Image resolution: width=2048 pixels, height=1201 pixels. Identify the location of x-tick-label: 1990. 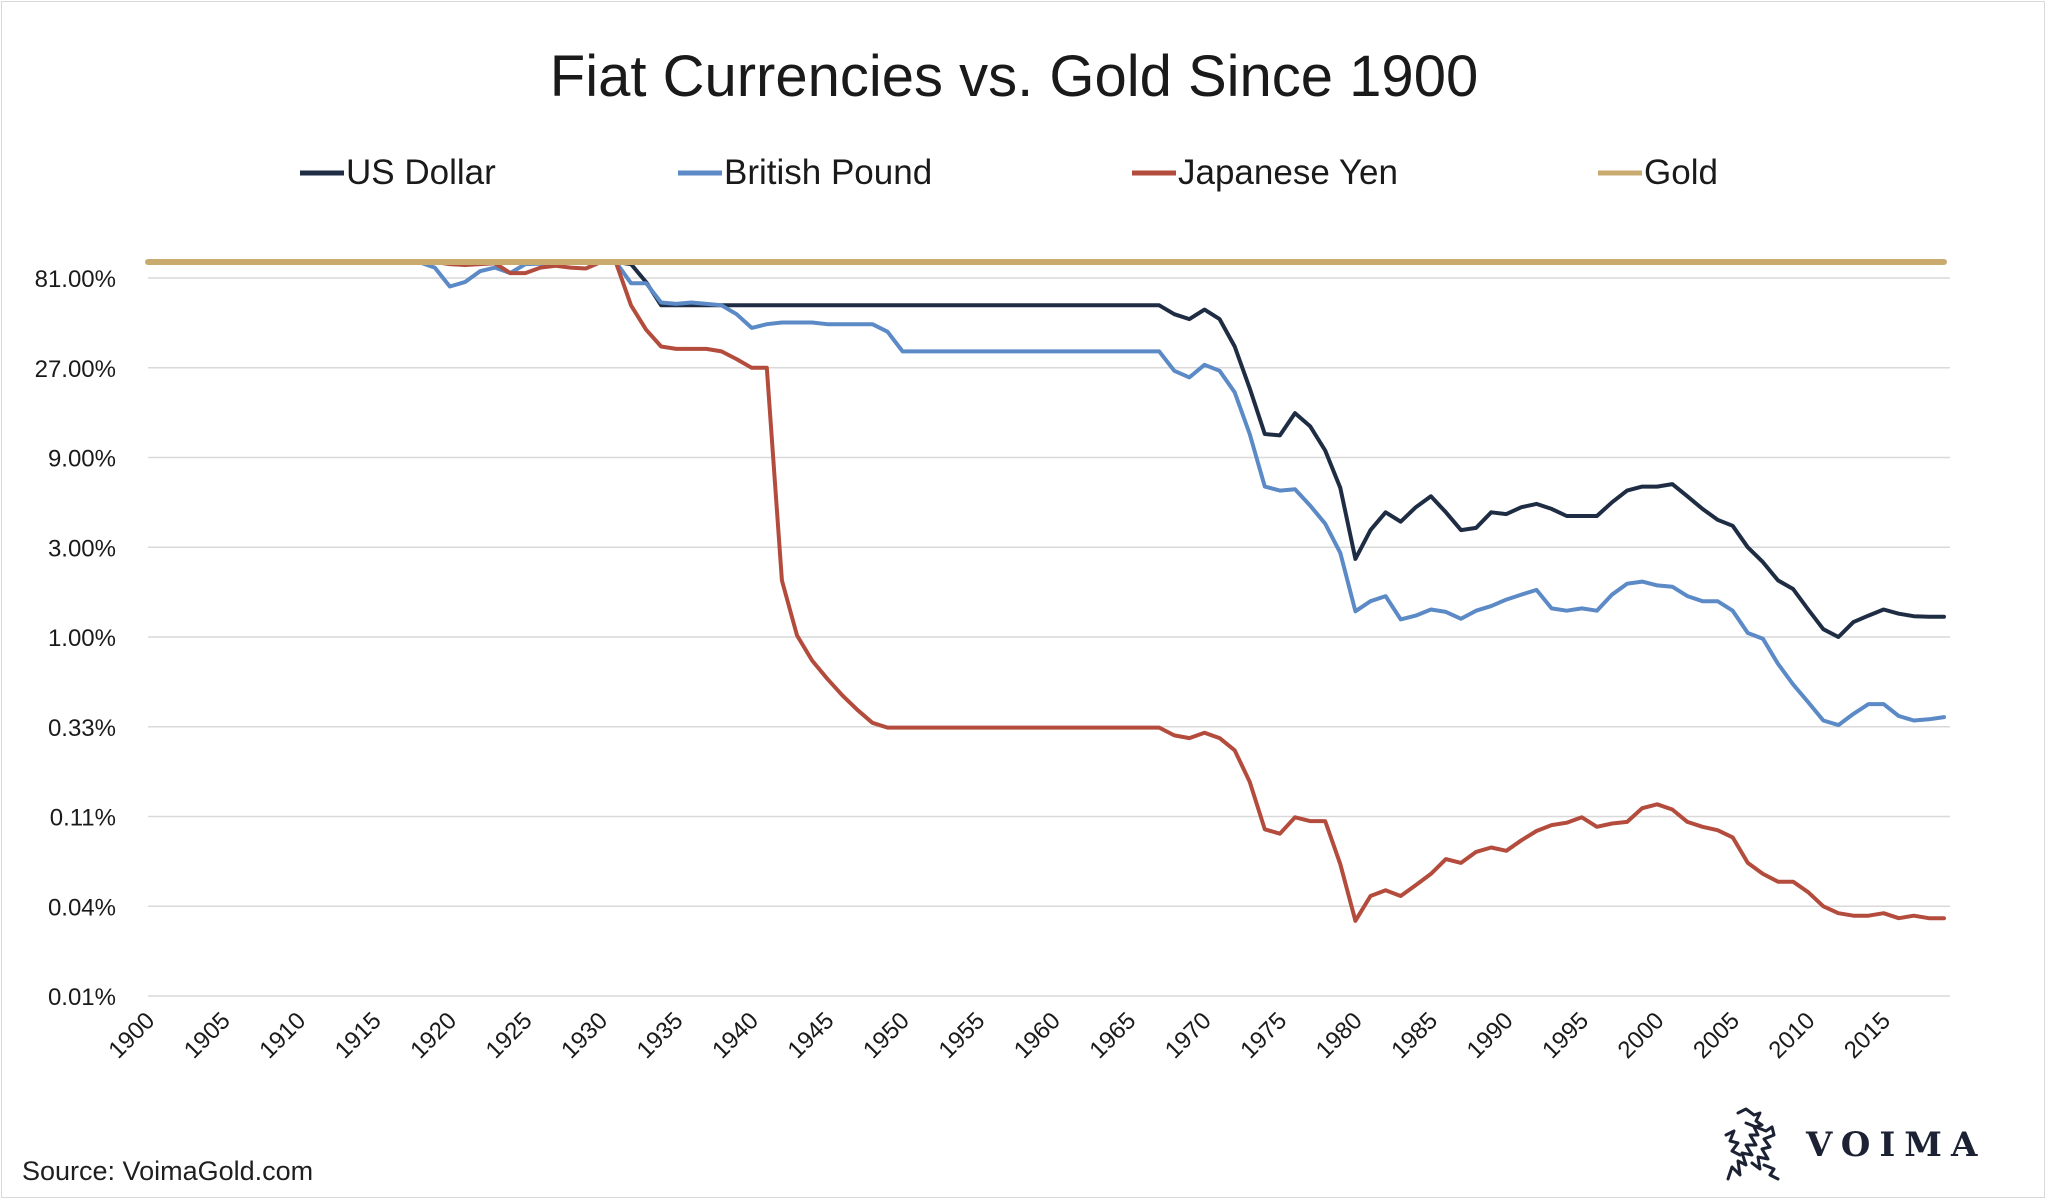
(1490, 1035).